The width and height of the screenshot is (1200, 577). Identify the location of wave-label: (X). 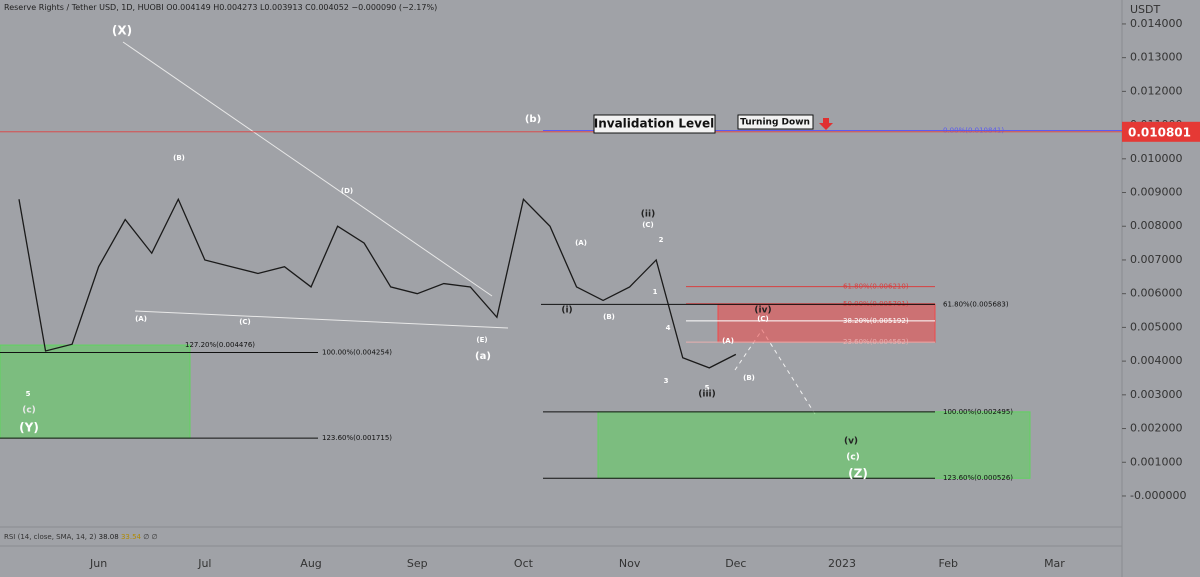
(122, 31).